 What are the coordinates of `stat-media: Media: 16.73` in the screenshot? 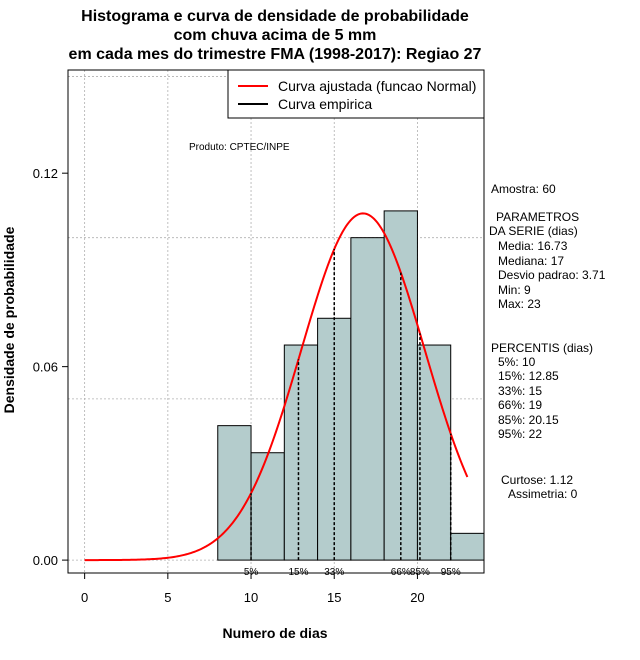 It's located at (533, 246).